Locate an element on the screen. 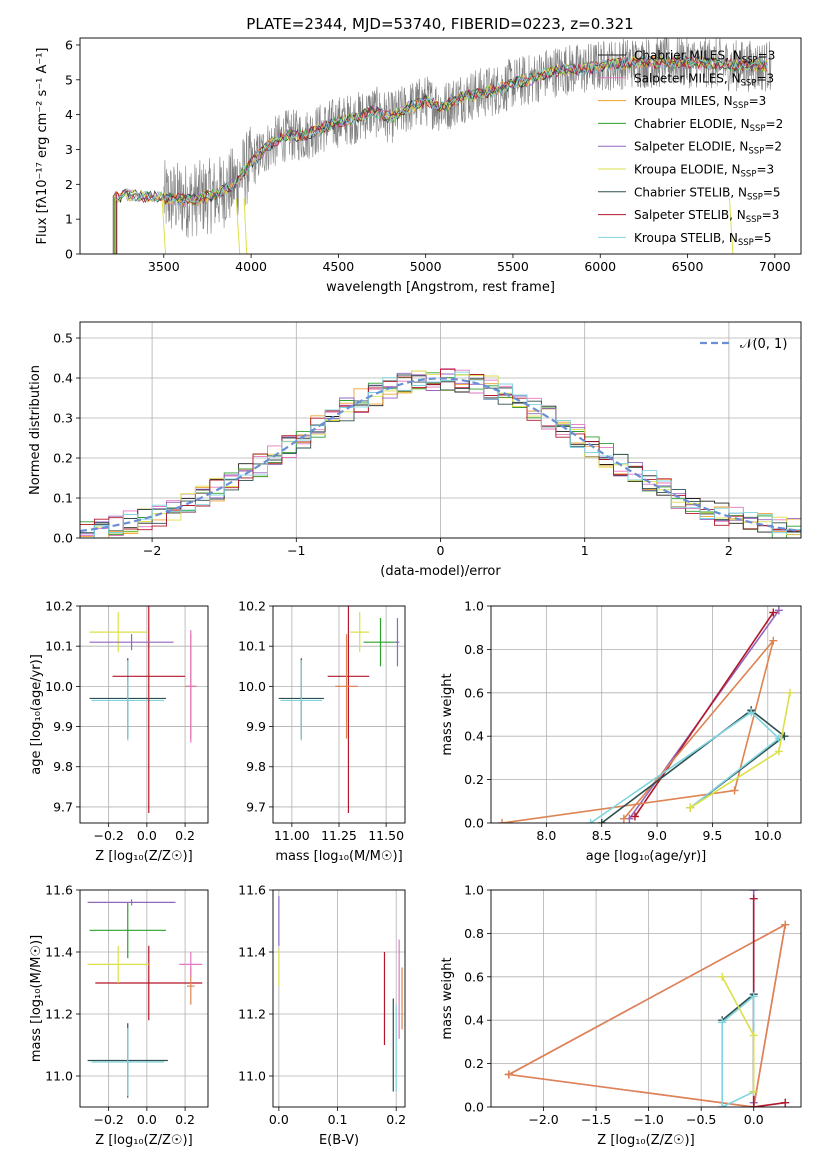 The width and height of the screenshot is (819, 1170). residuals-legend: 𝒩(0, 1) is located at coordinates (743, 344).